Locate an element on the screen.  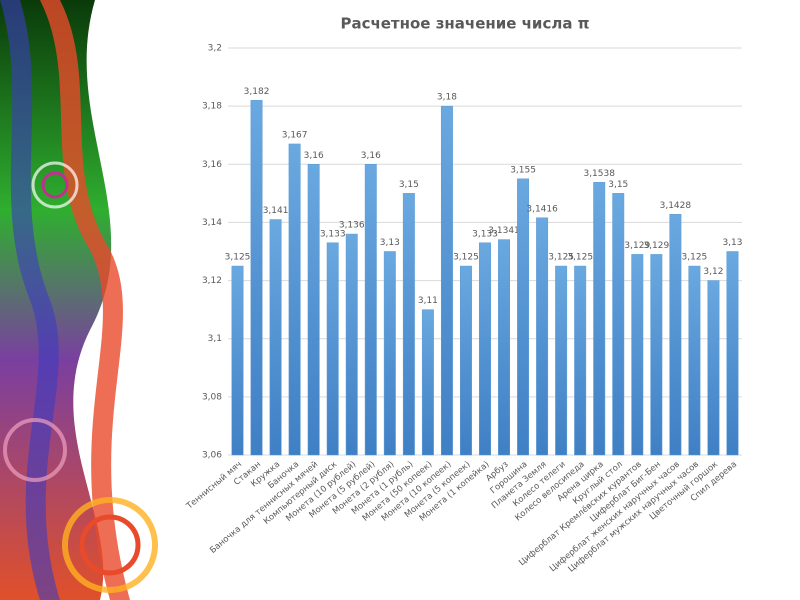
y-tick-label: 3,1 is located at coordinates (215, 339).